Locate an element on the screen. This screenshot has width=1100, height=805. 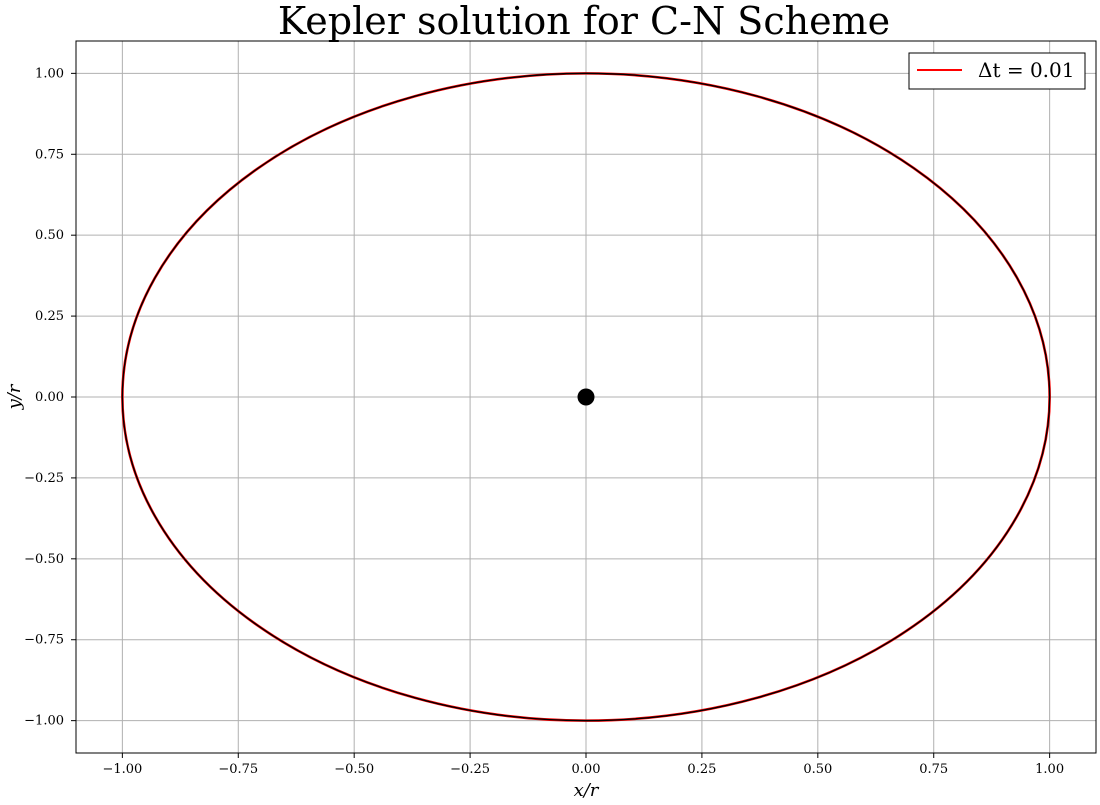
legend-label: Δt = 0.01 is located at coordinates (1026, 70).